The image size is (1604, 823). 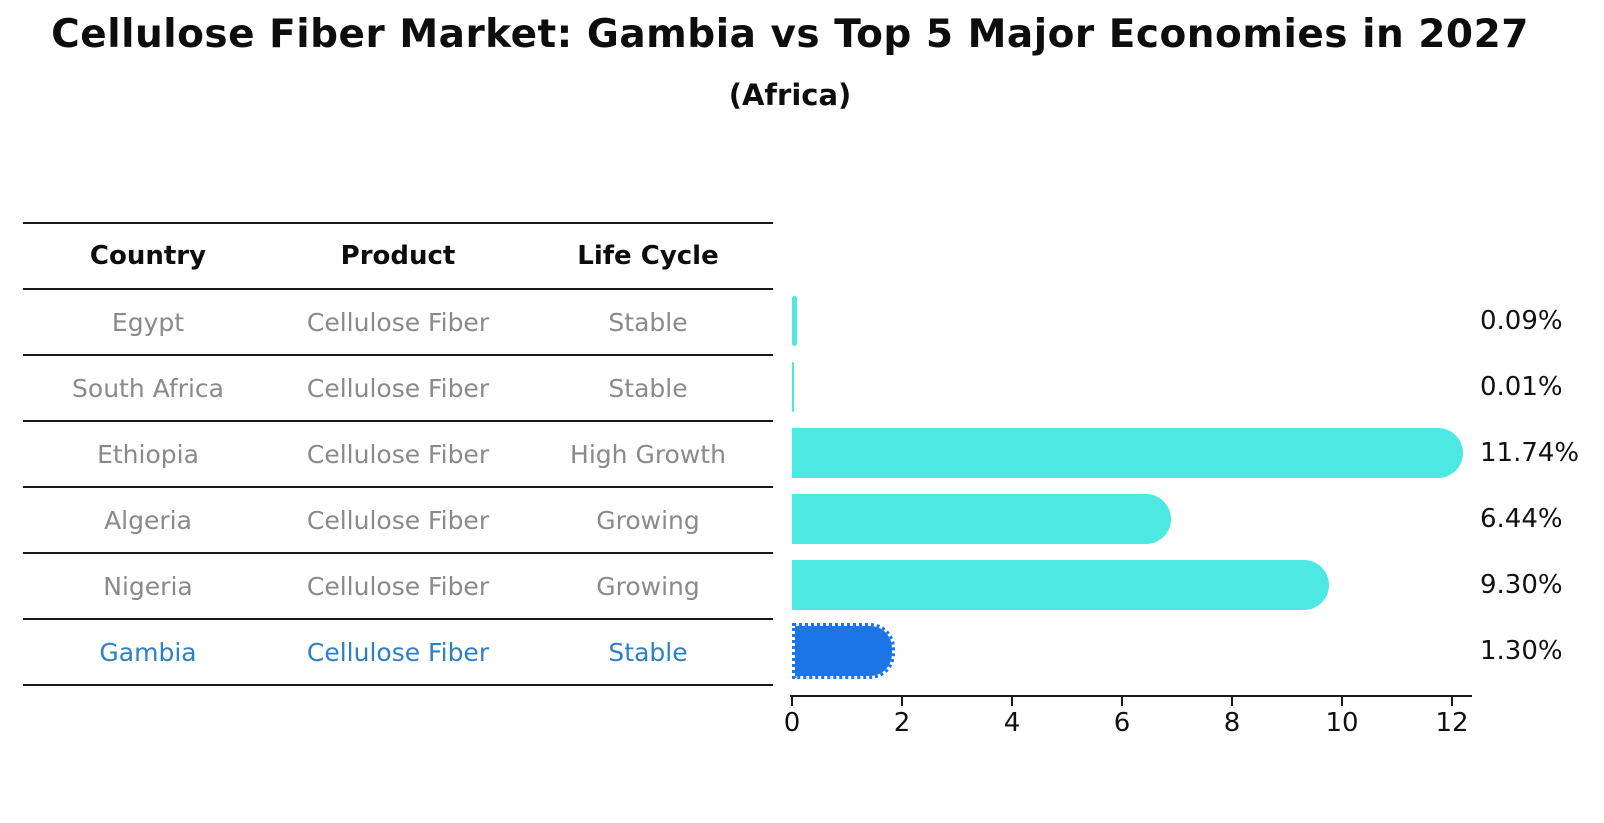 What do you see at coordinates (148, 520) in the screenshot?
I see `table-cell-country: Algeria` at bounding box center [148, 520].